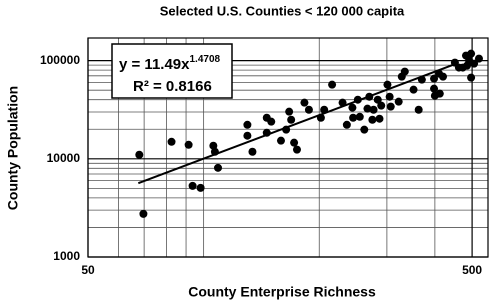 Image resolution: width=500 pixels, height=304 pixels. What do you see at coordinates (282, 292) in the screenshot?
I see `x-axis-label: County Enterprise Richness` at bounding box center [282, 292].